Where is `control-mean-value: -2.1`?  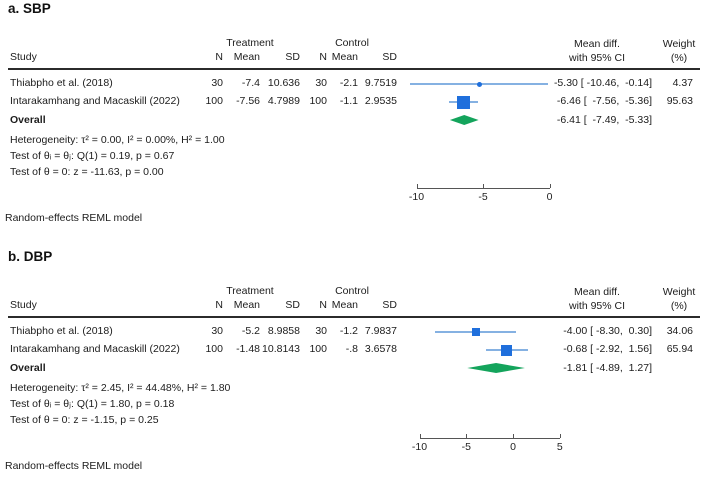
control-mean-value: -2.1 is located at coordinates (348, 83).